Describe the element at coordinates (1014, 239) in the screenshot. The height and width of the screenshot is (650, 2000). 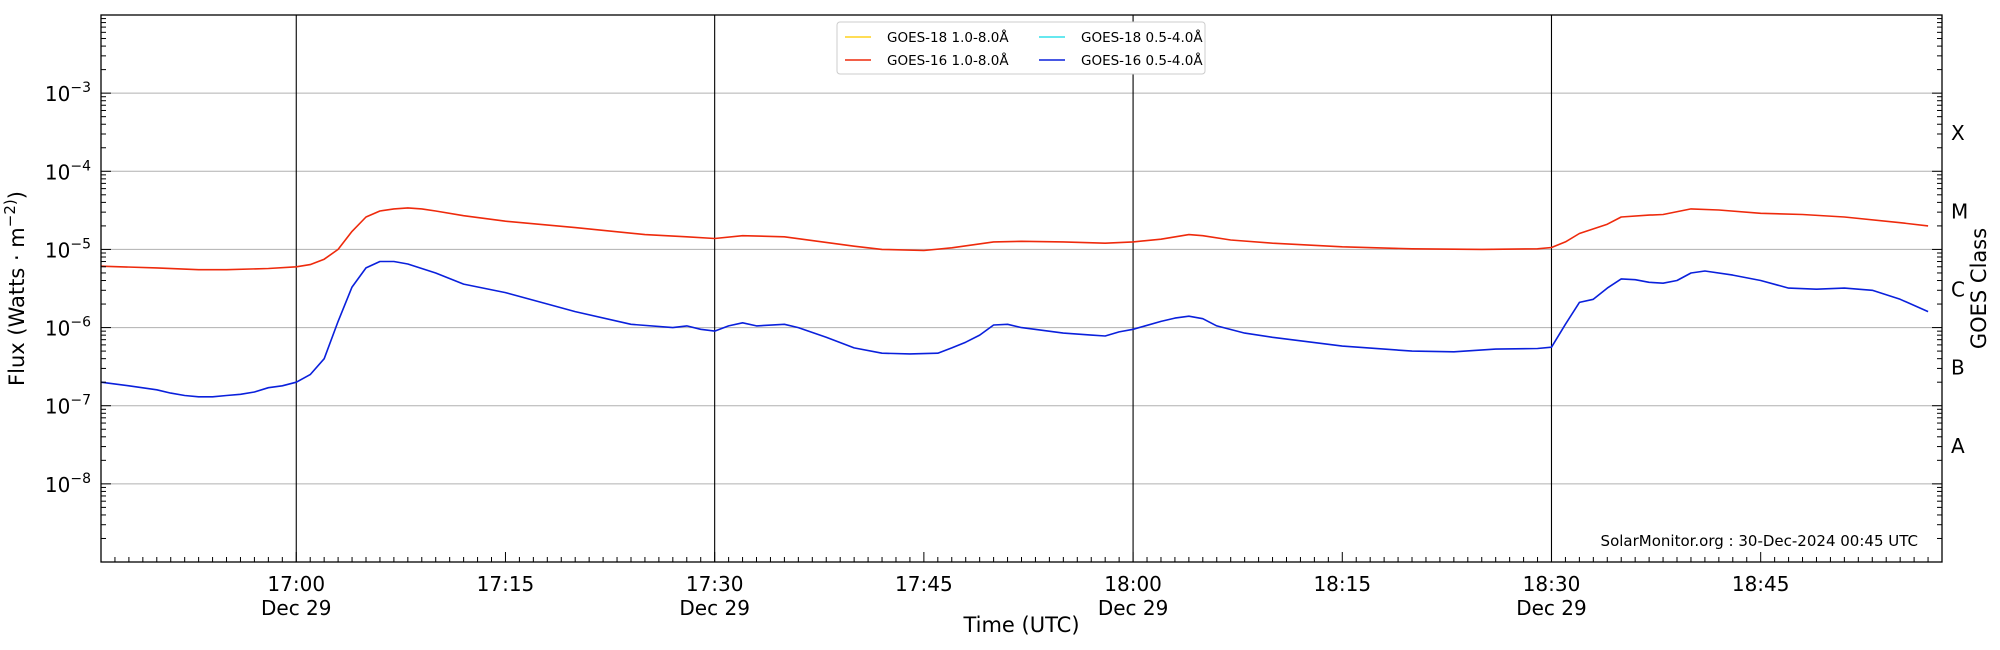
I see `series-line` at that location.